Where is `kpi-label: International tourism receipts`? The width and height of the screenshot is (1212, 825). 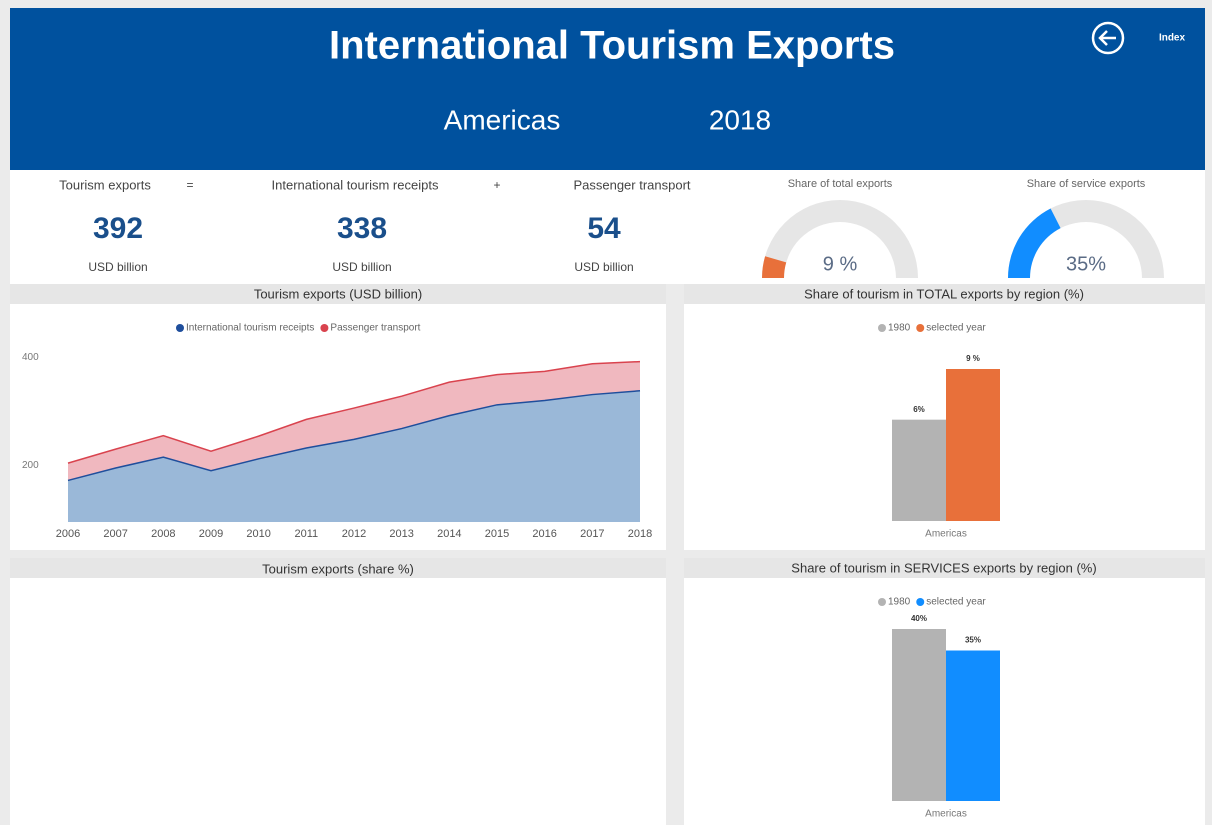
kpi-label: International tourism receipts is located at coordinates (355, 184).